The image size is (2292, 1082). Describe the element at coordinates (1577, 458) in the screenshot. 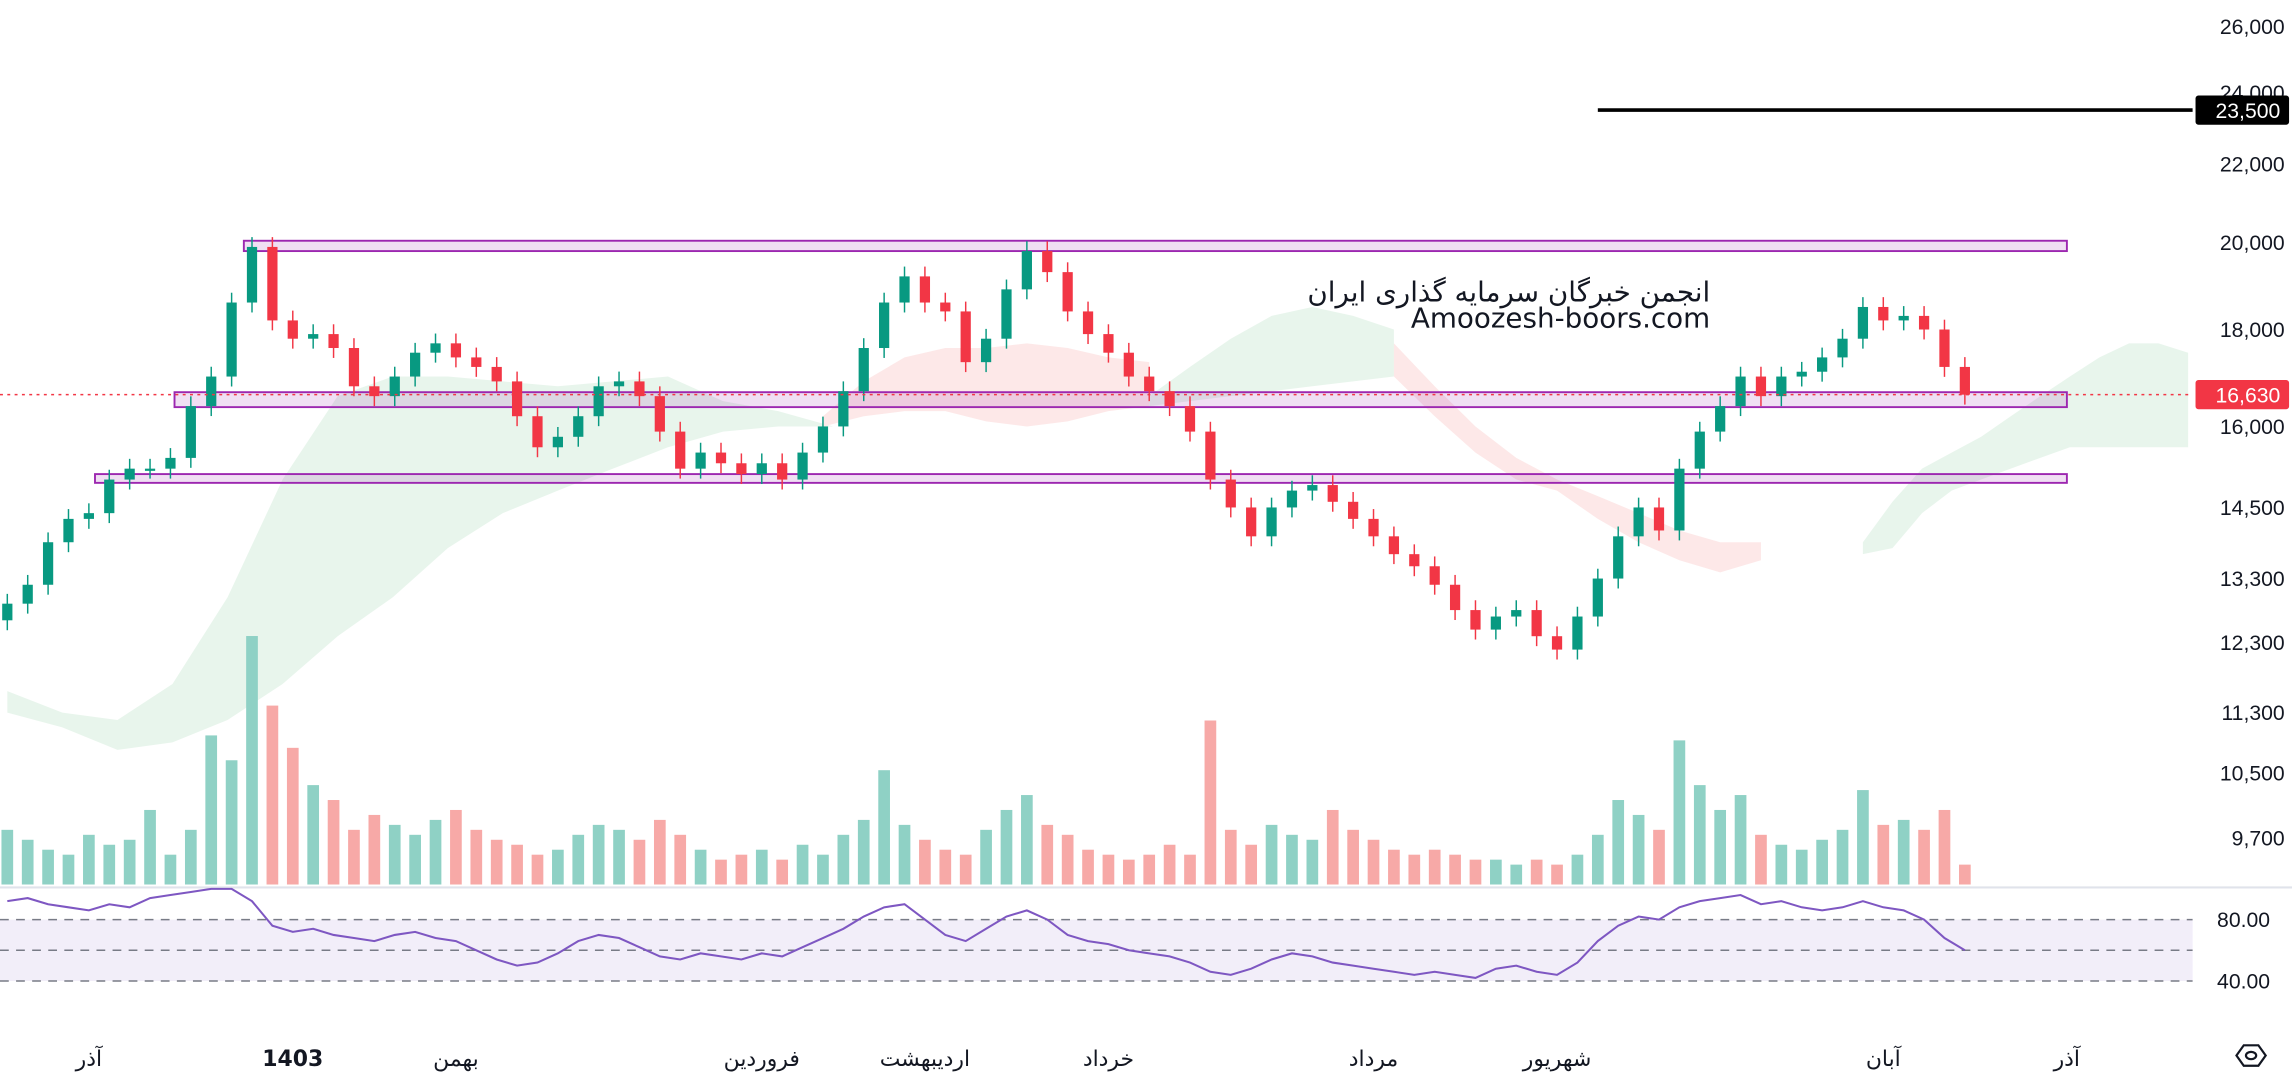

I see `cloud-down` at that location.